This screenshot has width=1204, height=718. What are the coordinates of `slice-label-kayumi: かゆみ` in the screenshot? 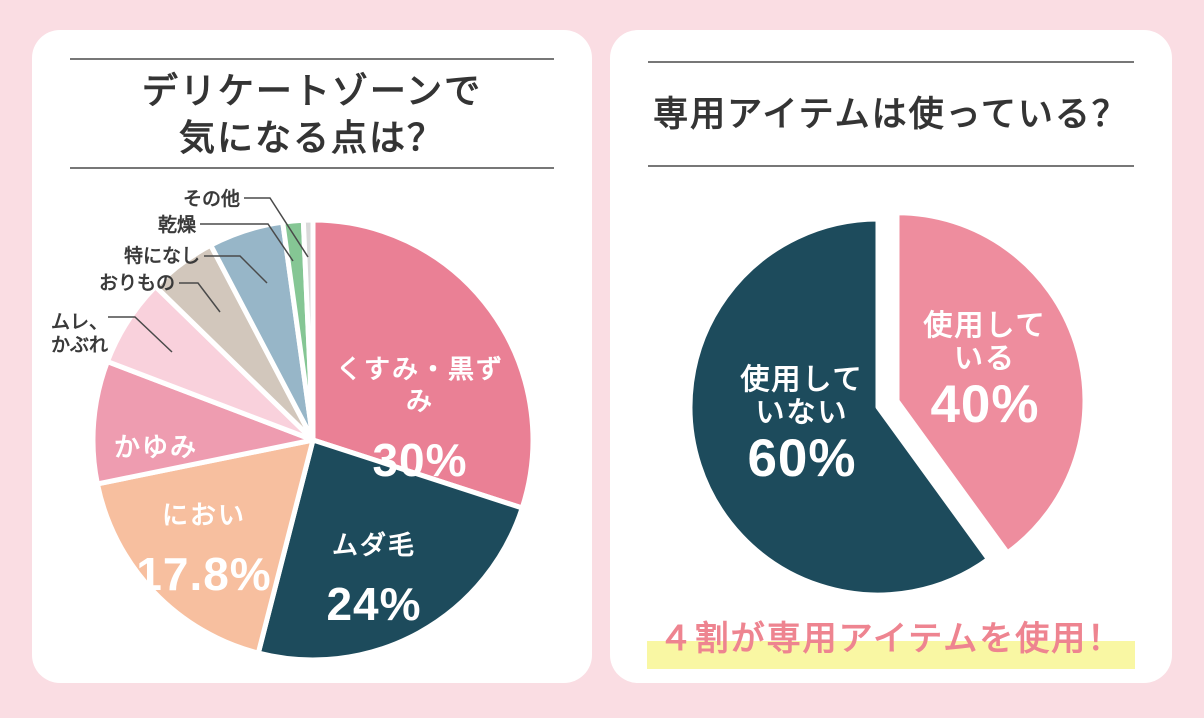 It's located at (156, 447).